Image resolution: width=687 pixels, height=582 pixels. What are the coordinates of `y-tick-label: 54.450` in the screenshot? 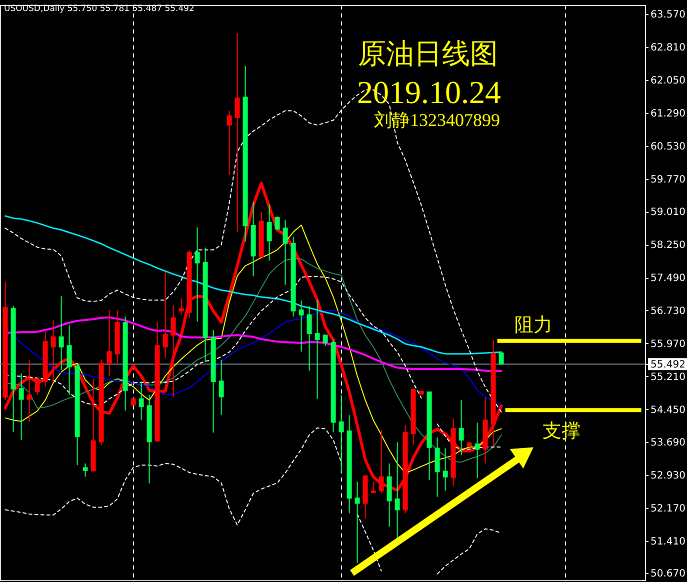 It's located at (668, 410).